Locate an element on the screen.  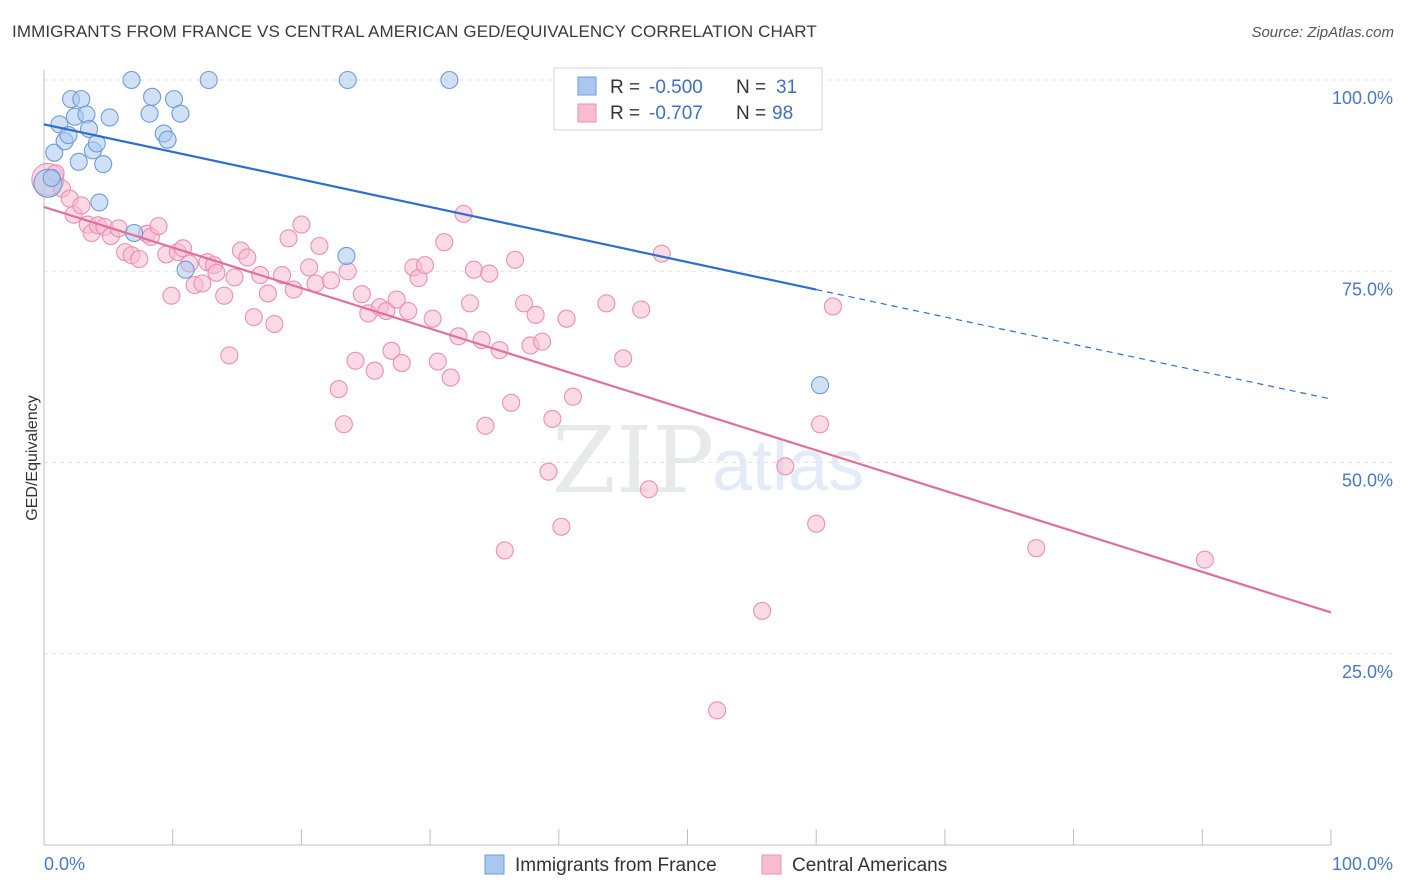
y-axis-label: GED/Equivalency is located at coordinates (32, 457).